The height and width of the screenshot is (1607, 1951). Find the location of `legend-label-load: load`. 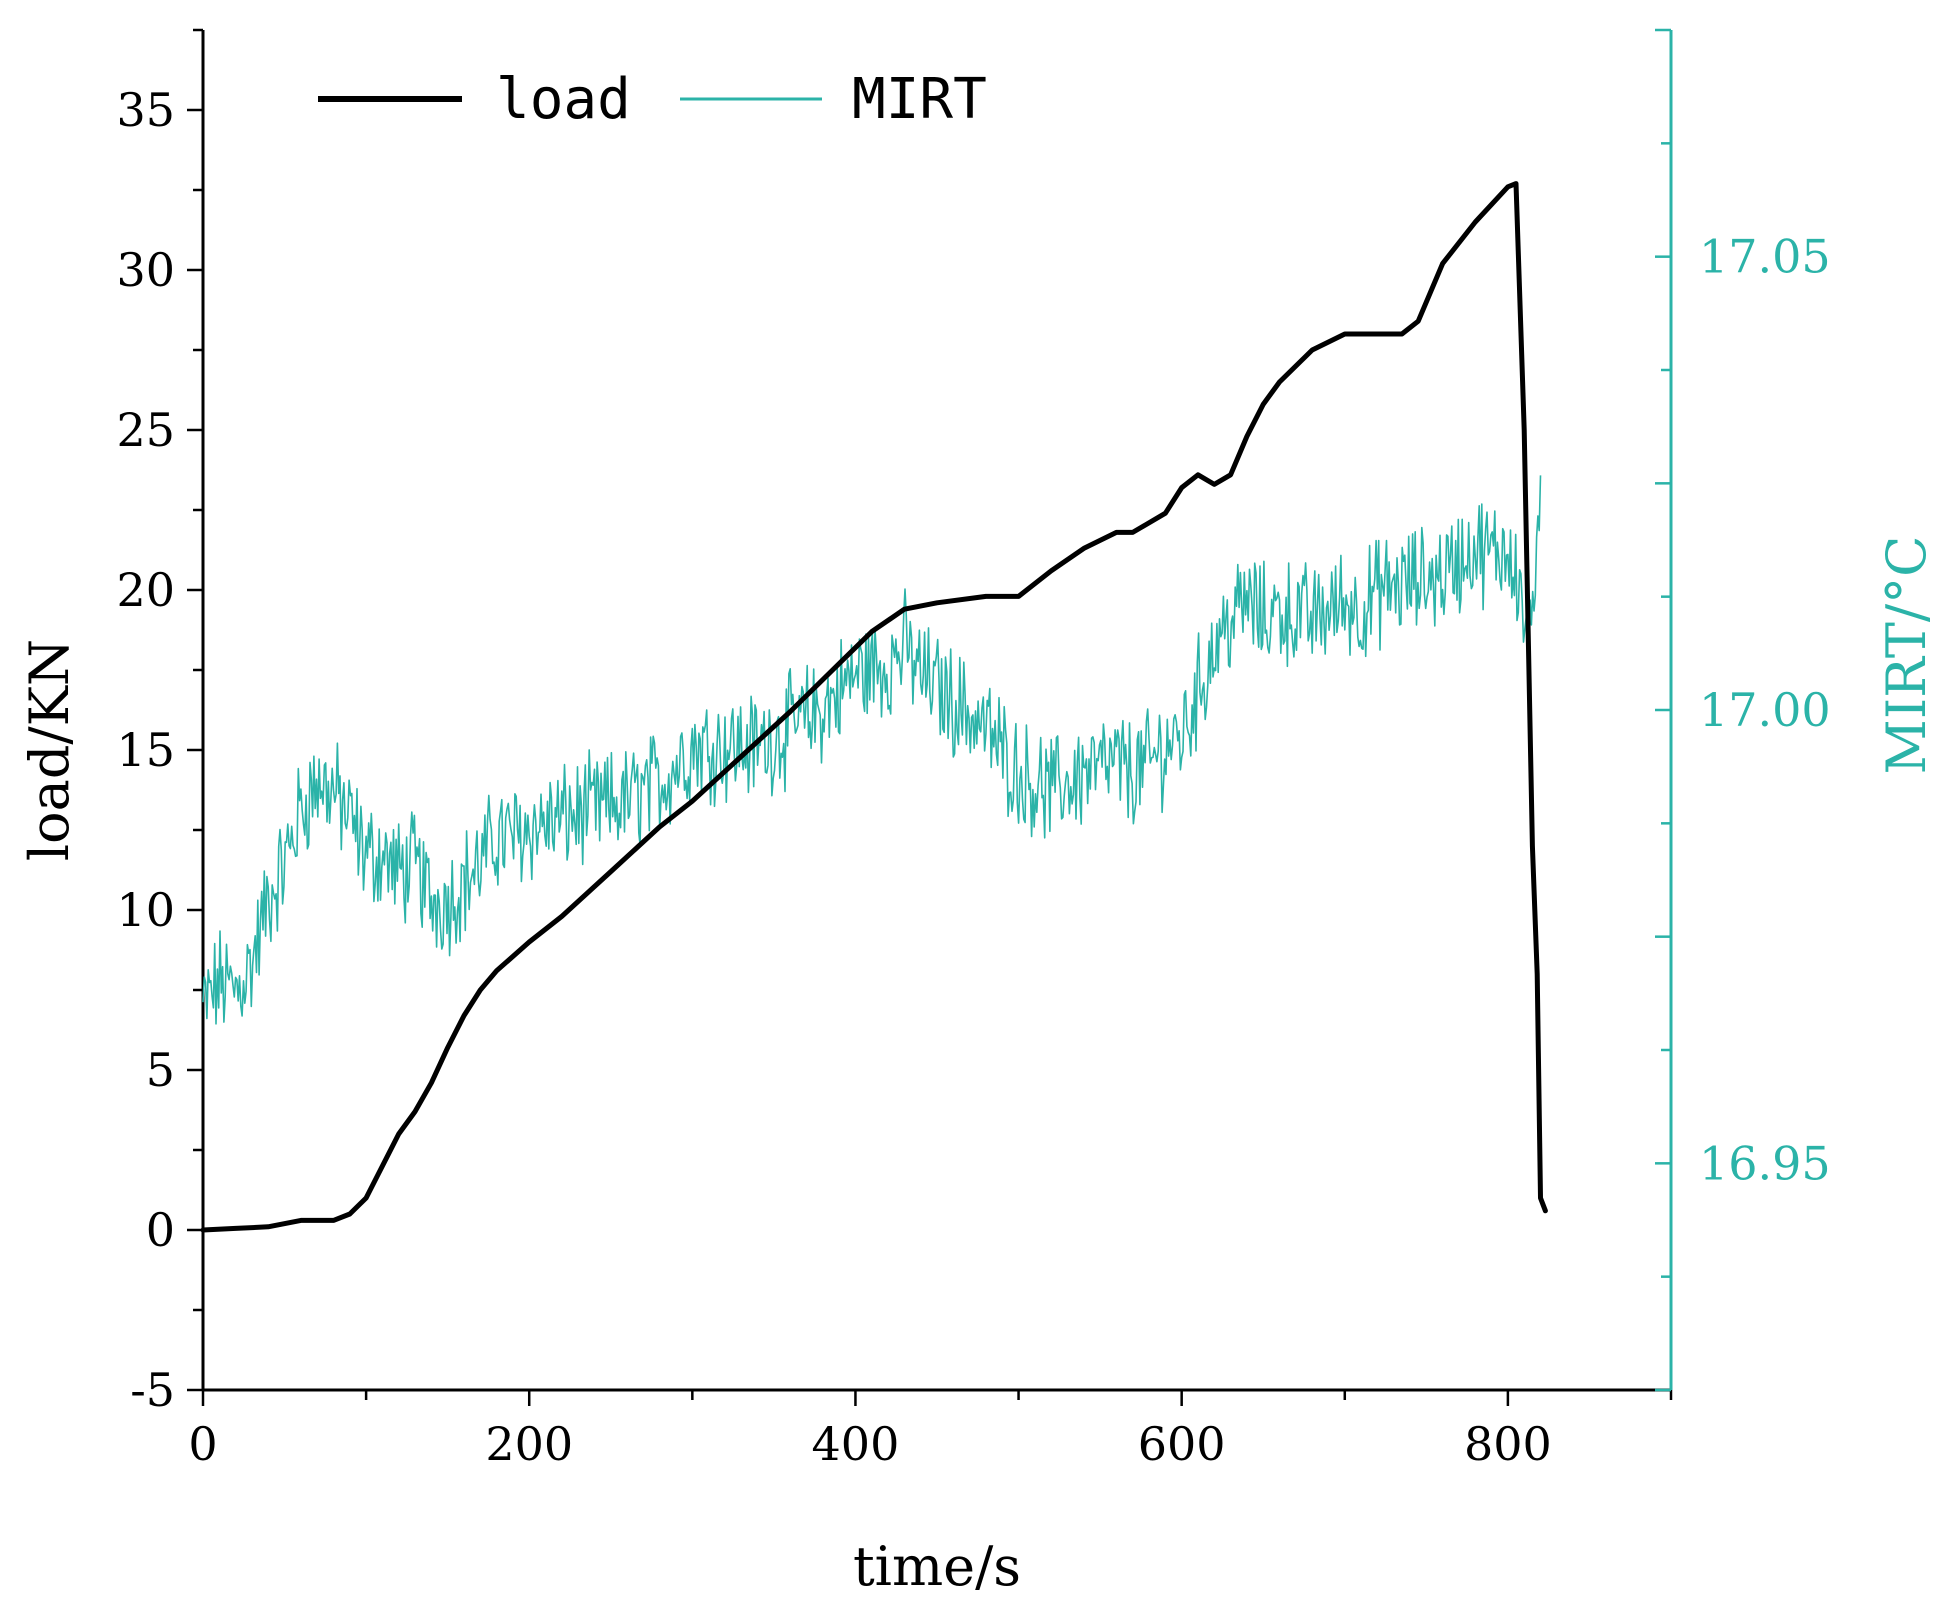

legend-label-load: load is located at coordinates (563, 99).